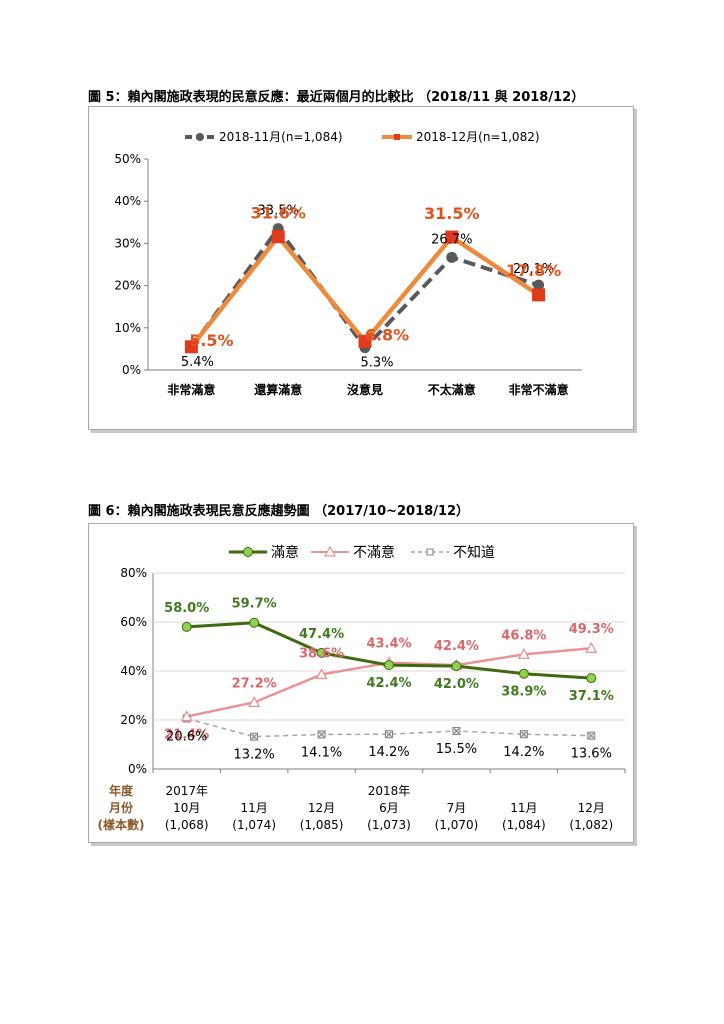 Image resolution: width=724 pixels, height=1024 pixels. I want to click on y-tick-label: 60%, so click(133, 622).